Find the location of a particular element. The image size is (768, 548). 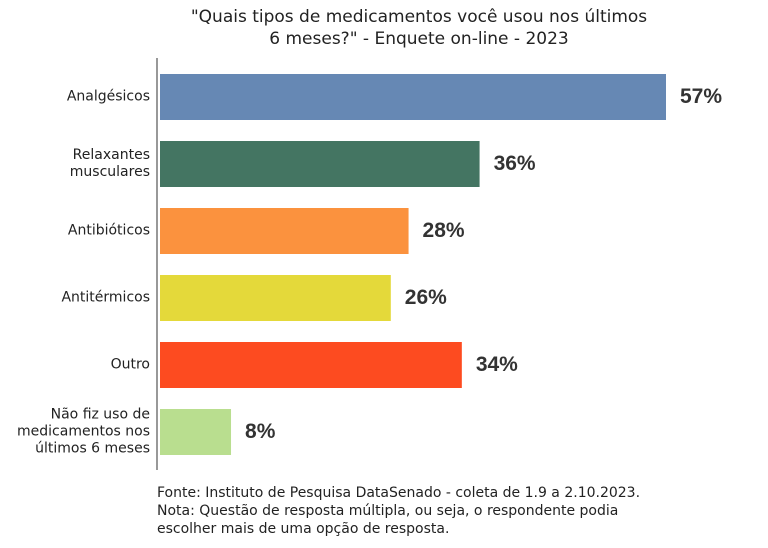

y-tick-label: Antibióticos is located at coordinates (108, 230).